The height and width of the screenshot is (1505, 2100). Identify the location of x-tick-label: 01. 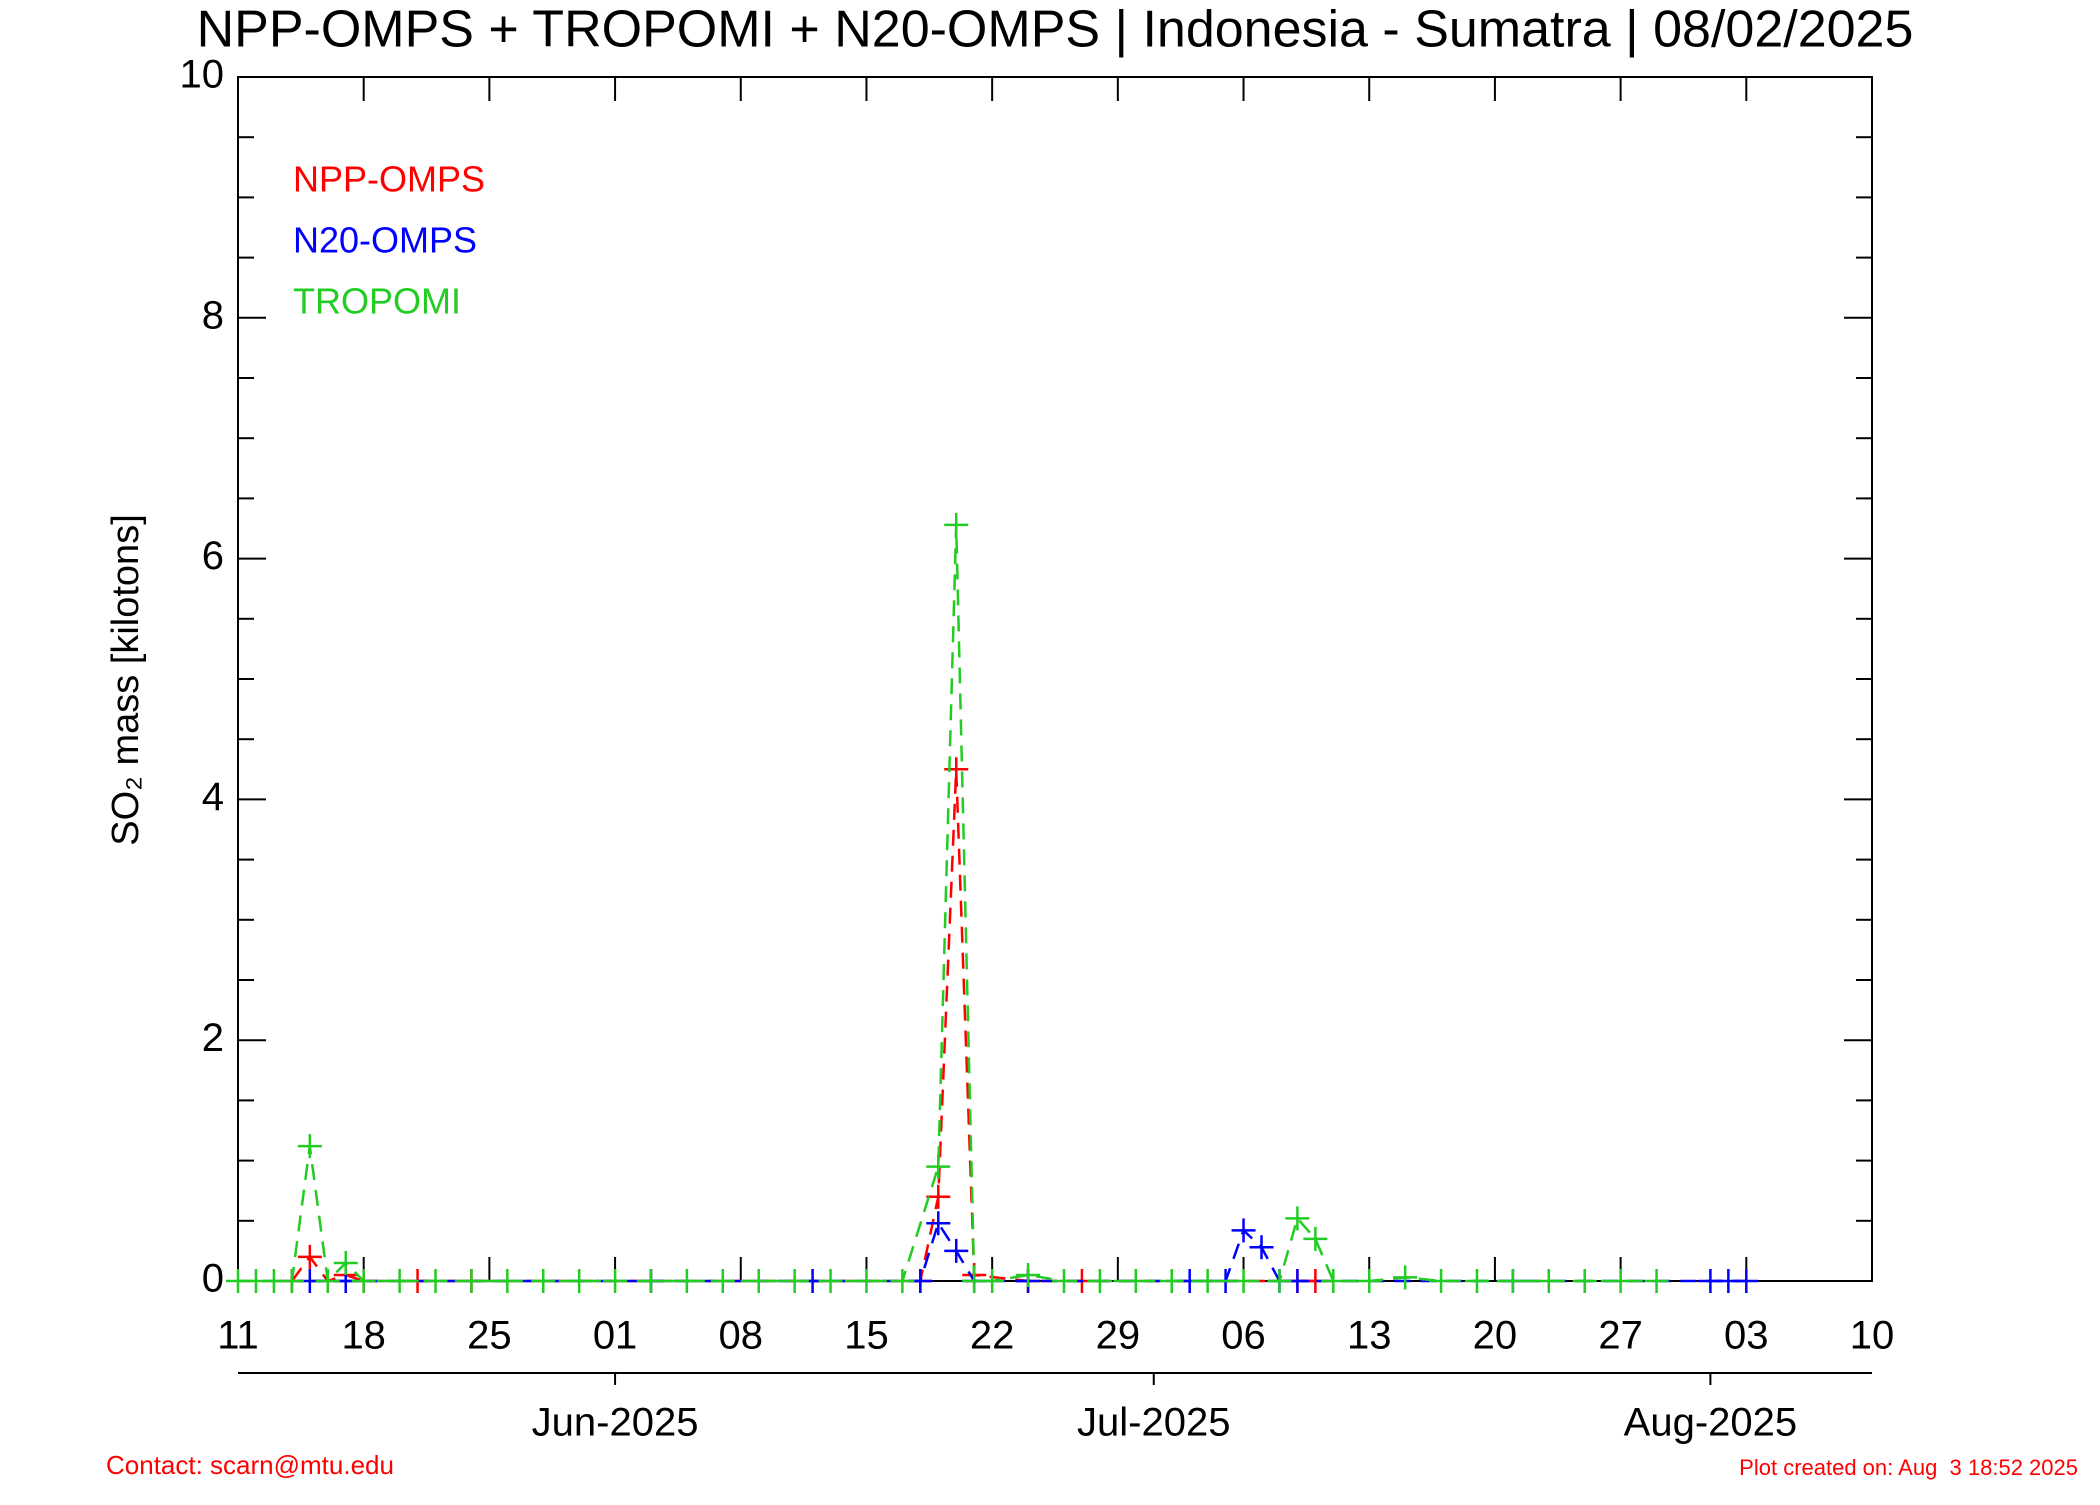
(615, 1336).